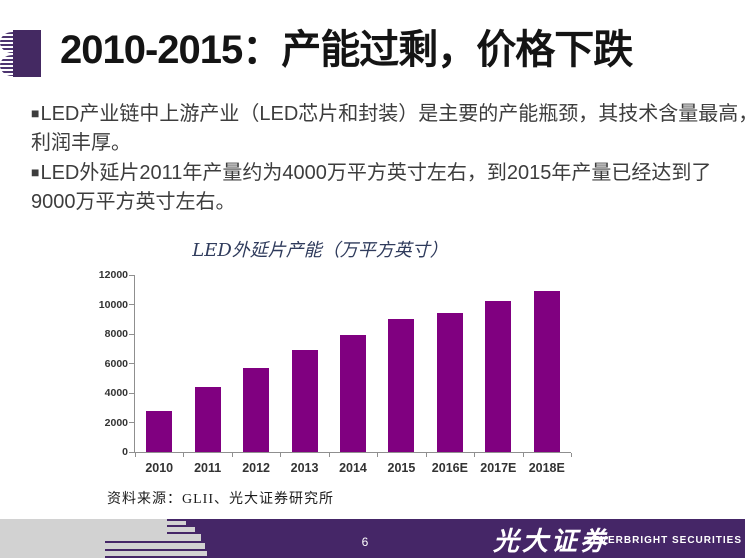 This screenshot has height=558, width=745. Describe the element at coordinates (346, 50) in the screenshot. I see `slide-title: 2010-2015：产能过剩，价格下跌` at that location.